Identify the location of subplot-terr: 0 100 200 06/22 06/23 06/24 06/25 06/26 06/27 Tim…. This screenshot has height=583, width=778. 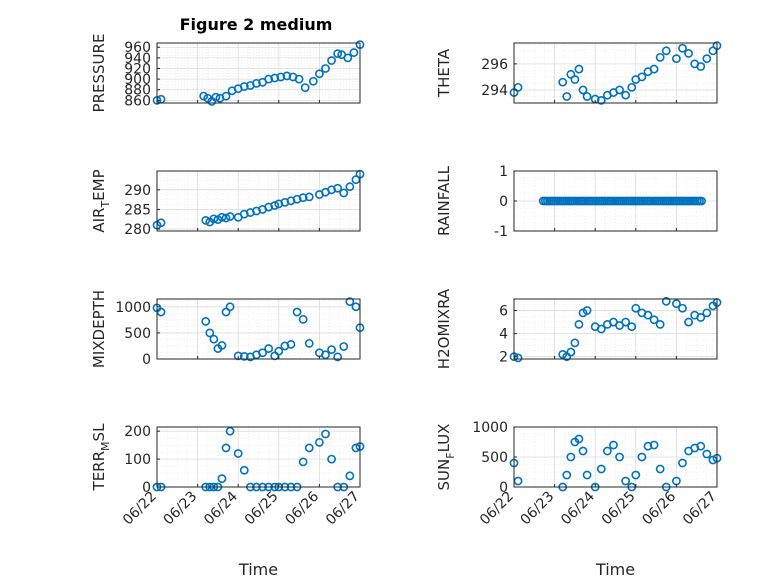
(227, 501).